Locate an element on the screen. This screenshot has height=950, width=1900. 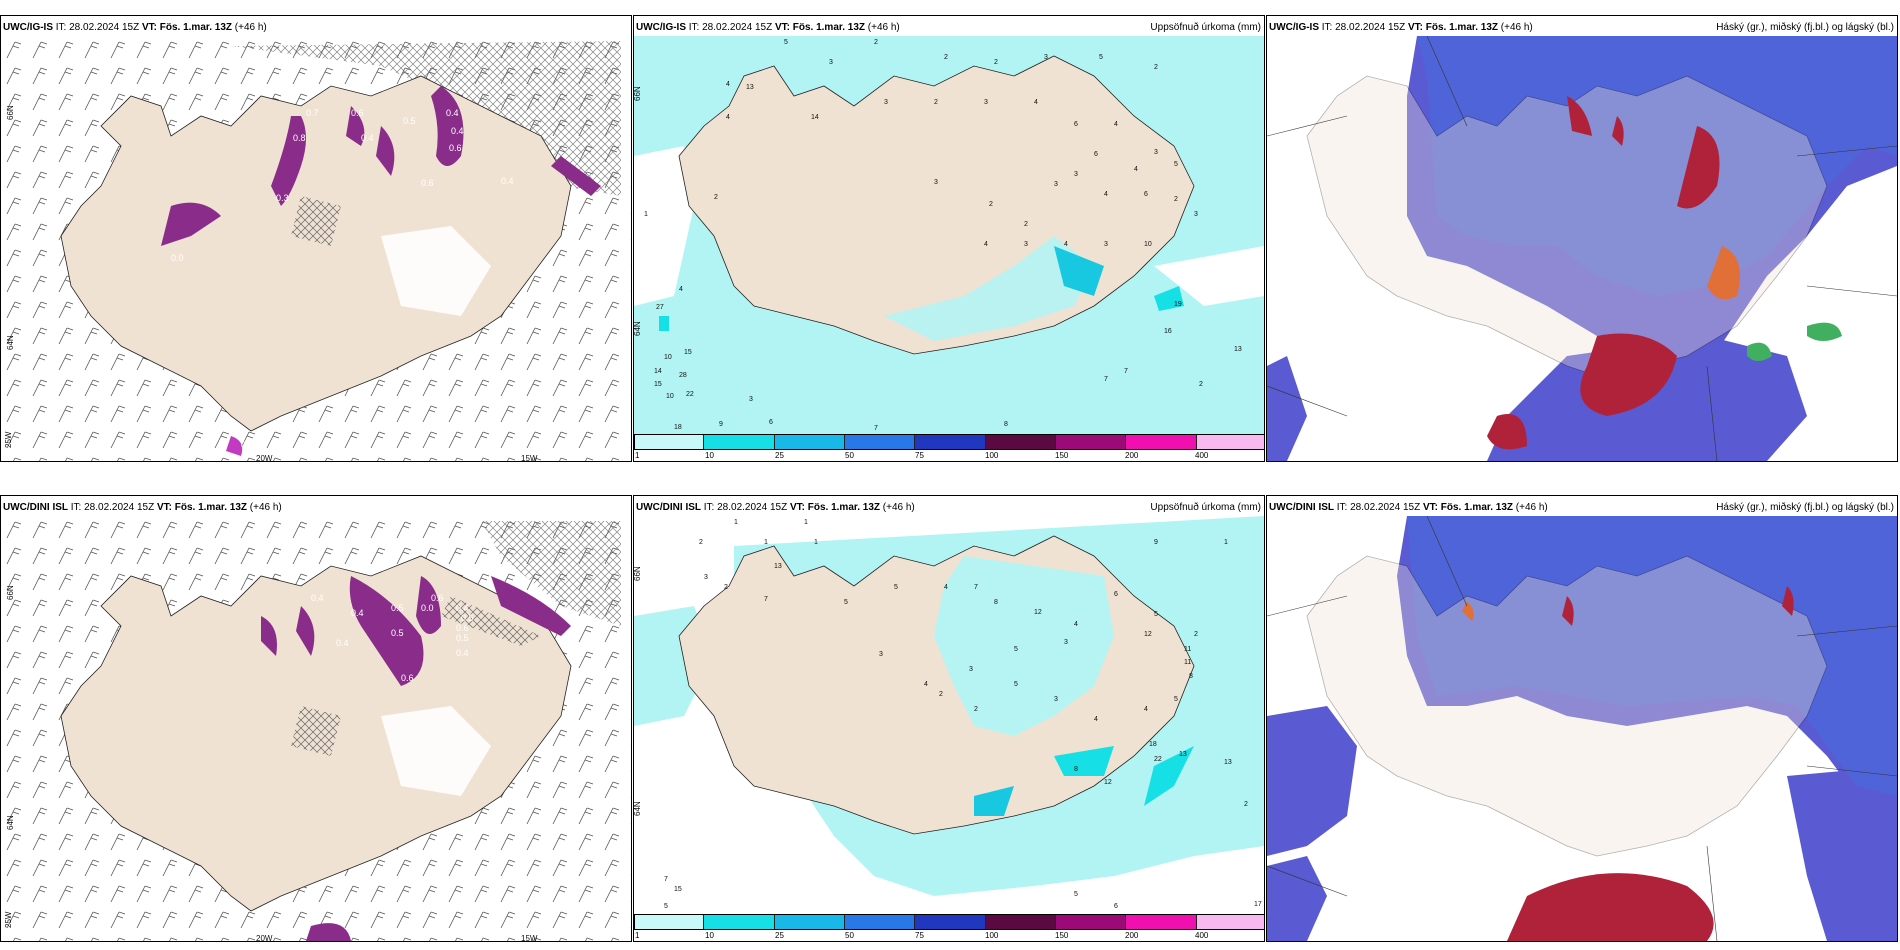
lon-label-15w: 15W is located at coordinates (529, 938).